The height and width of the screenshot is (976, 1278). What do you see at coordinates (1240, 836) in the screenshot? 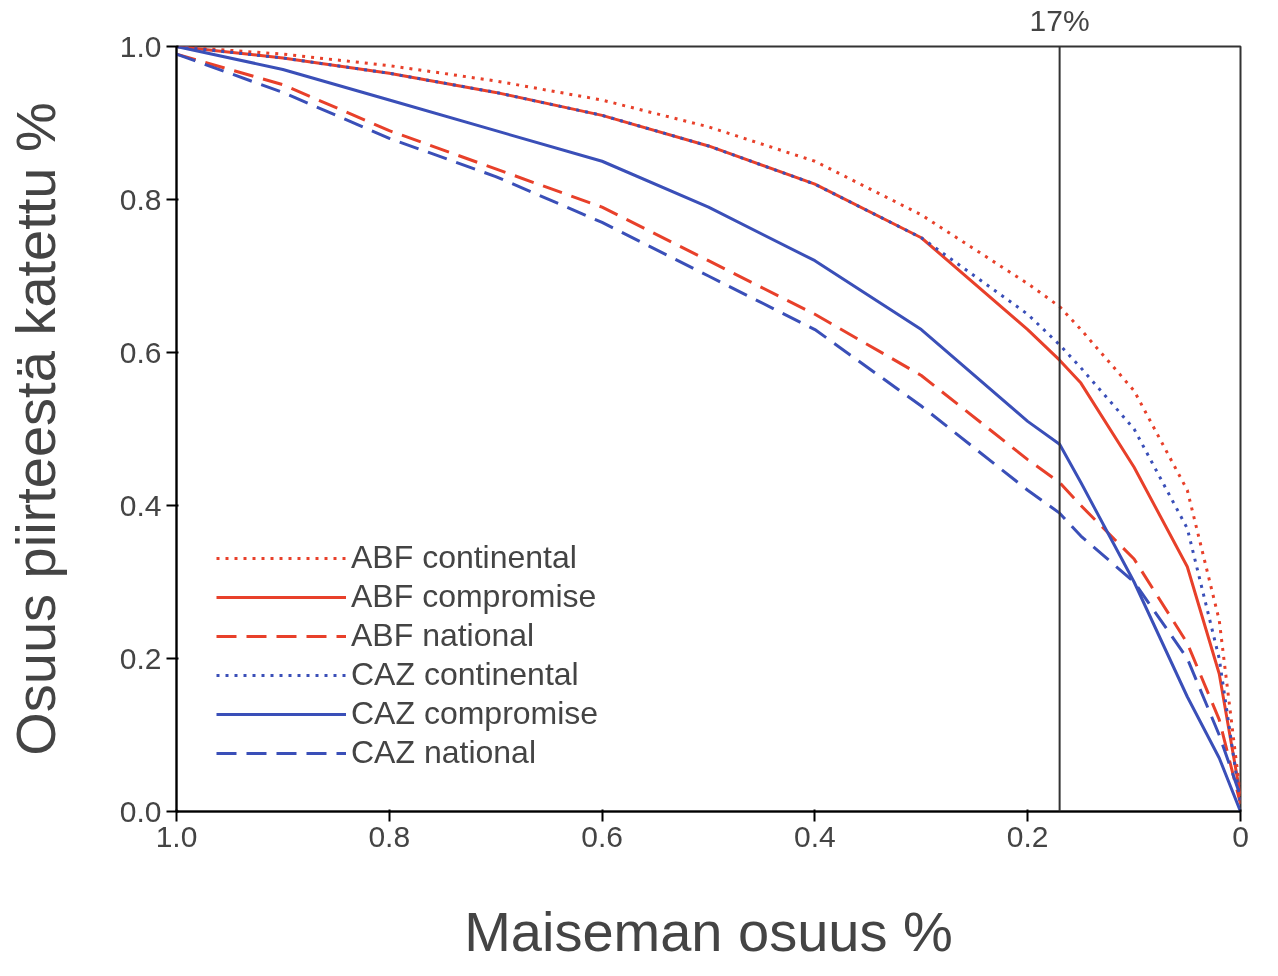
I see `x-tick-label: 0` at bounding box center [1240, 836].